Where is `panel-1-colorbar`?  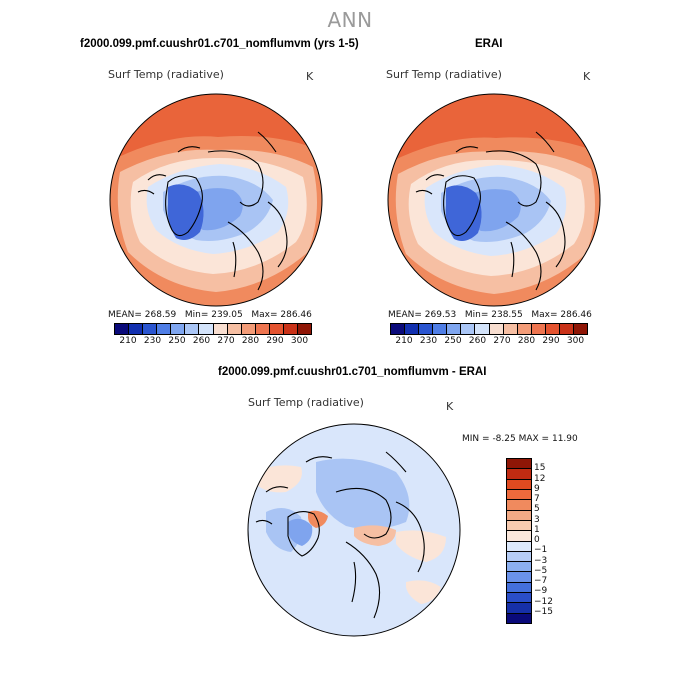
panel-1-colorbar is located at coordinates (213, 329).